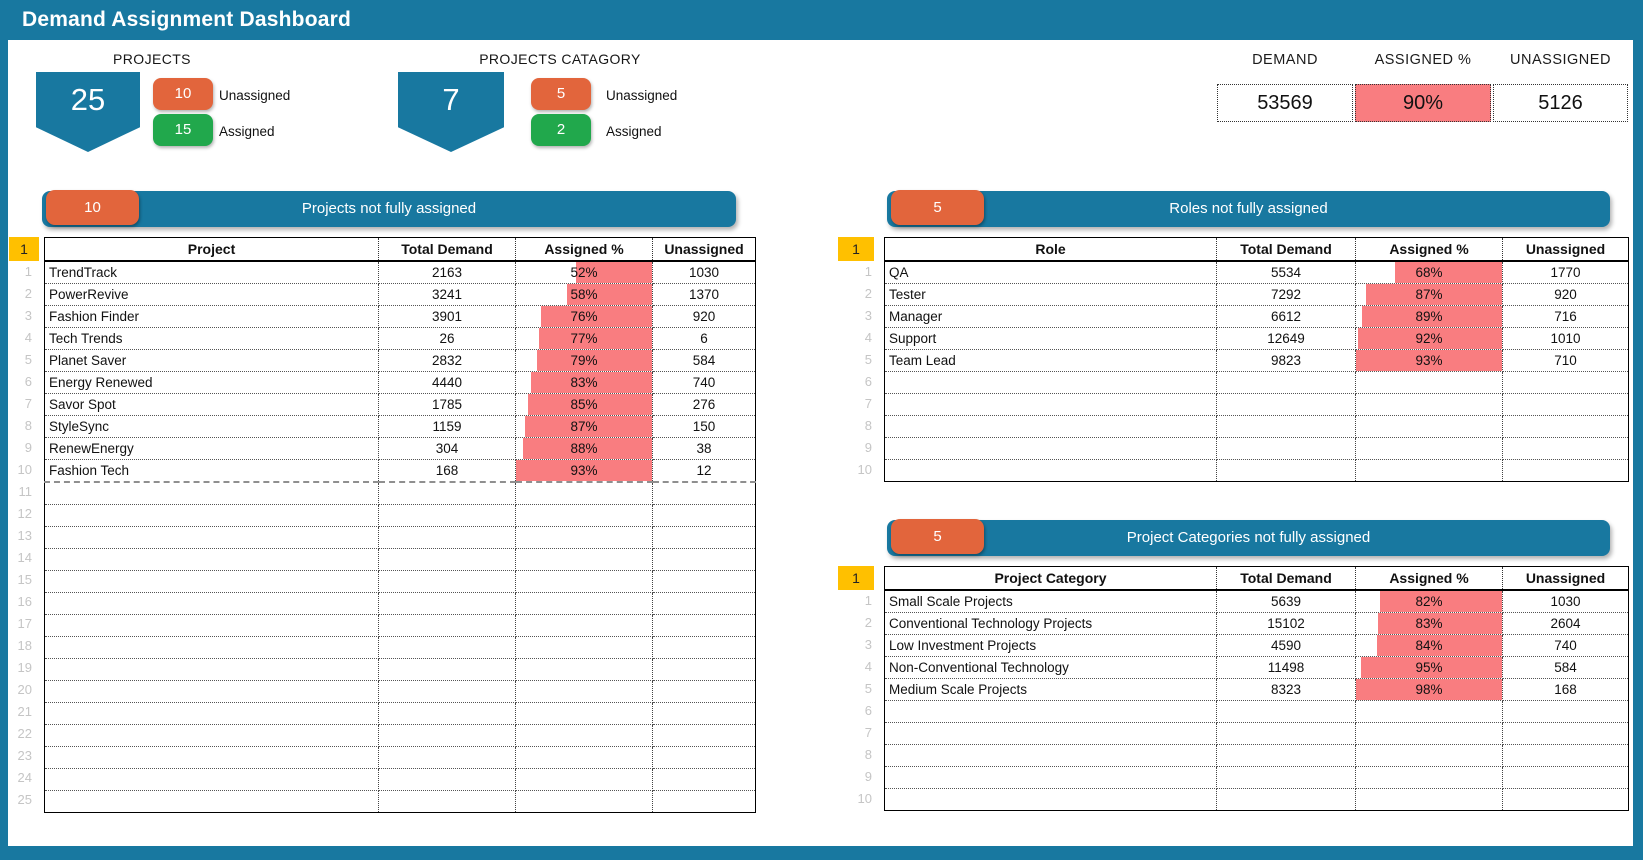  What do you see at coordinates (211, 338) in the screenshot?
I see `cell-label: Tech Trends` at bounding box center [211, 338].